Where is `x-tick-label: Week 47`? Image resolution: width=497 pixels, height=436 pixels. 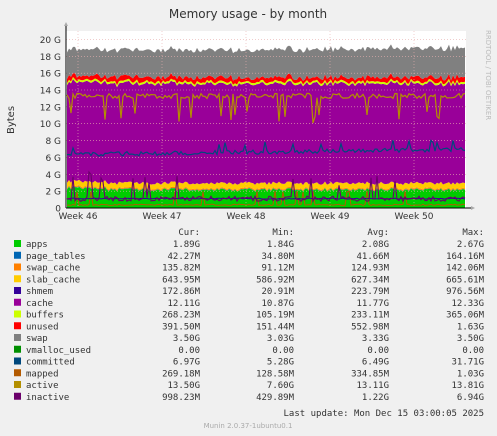 x-tick-label: Week 47 is located at coordinates (162, 217).